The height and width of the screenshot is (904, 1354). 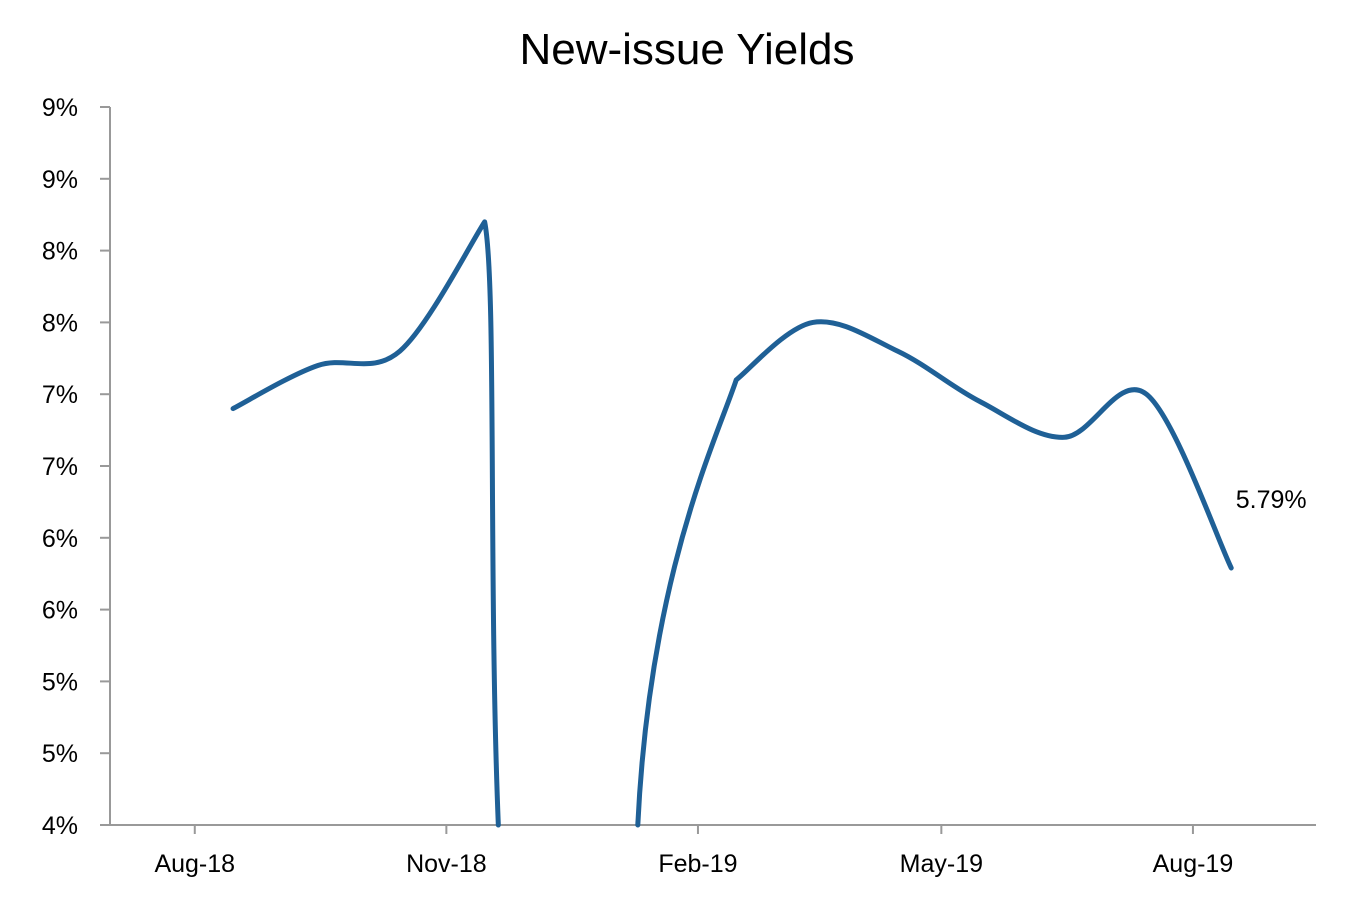 I want to click on chart-title: New-issue Yields, so click(x=686, y=49).